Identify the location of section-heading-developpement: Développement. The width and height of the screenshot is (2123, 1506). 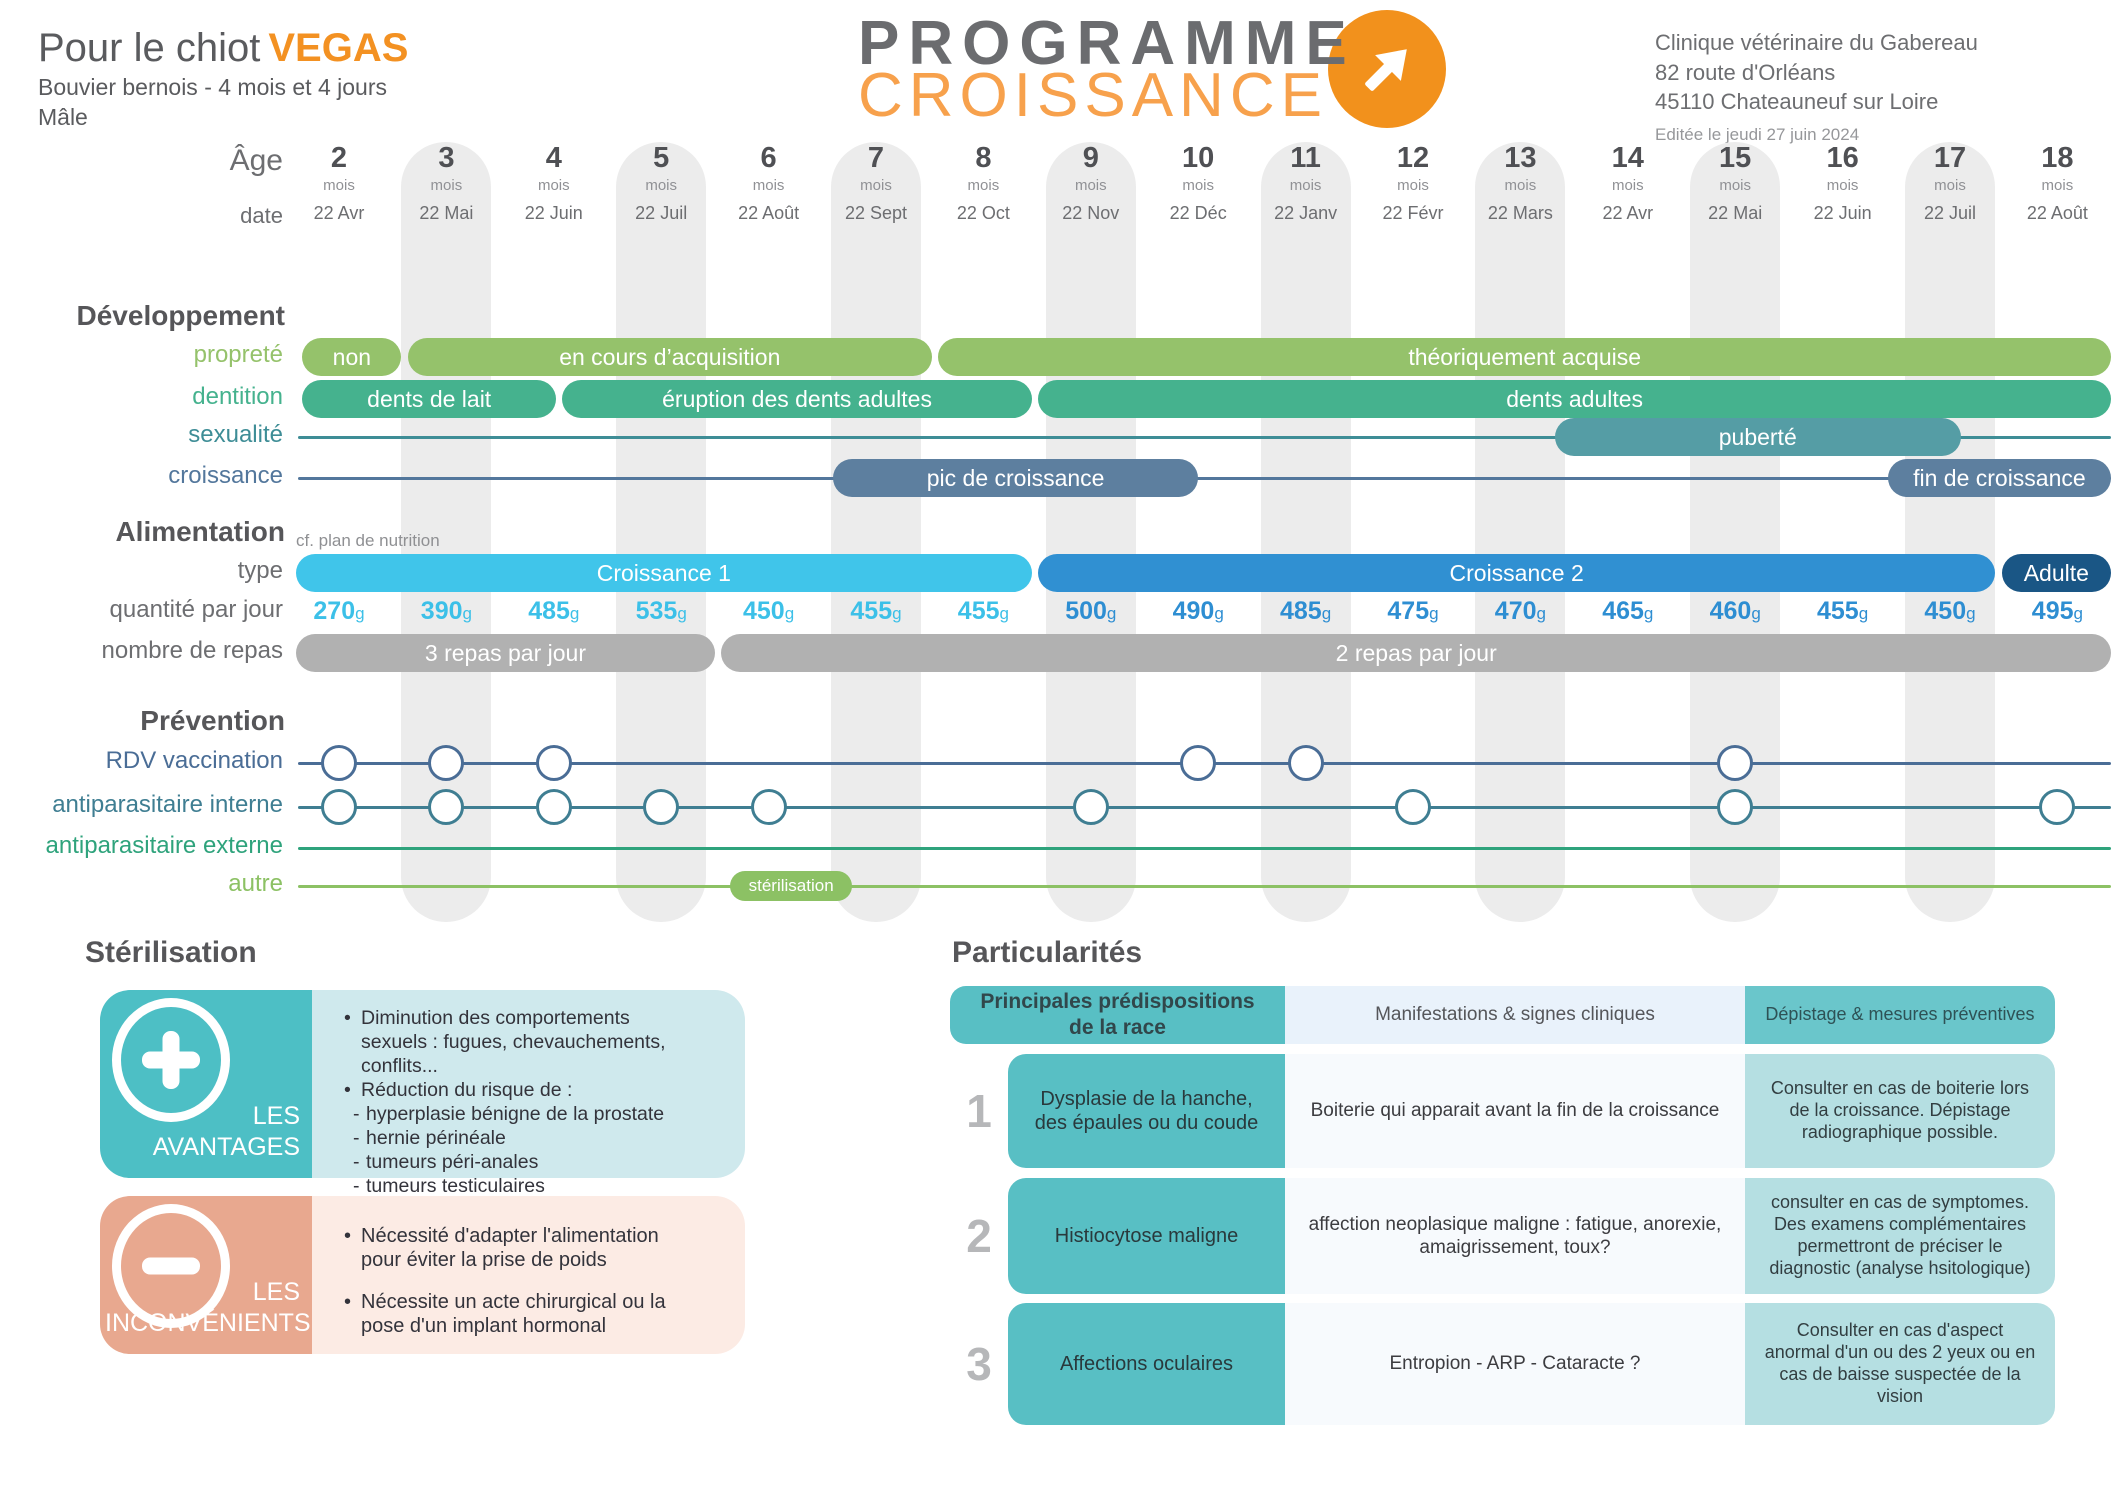
(181, 315).